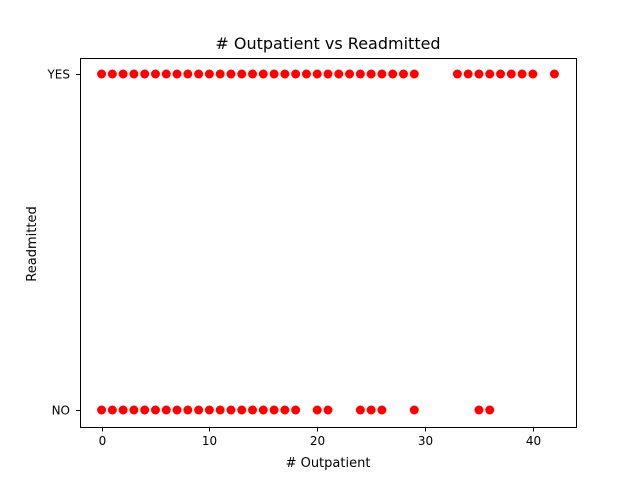 The height and width of the screenshot is (480, 640). What do you see at coordinates (61, 411) in the screenshot?
I see `y-tick-label: NO` at bounding box center [61, 411].